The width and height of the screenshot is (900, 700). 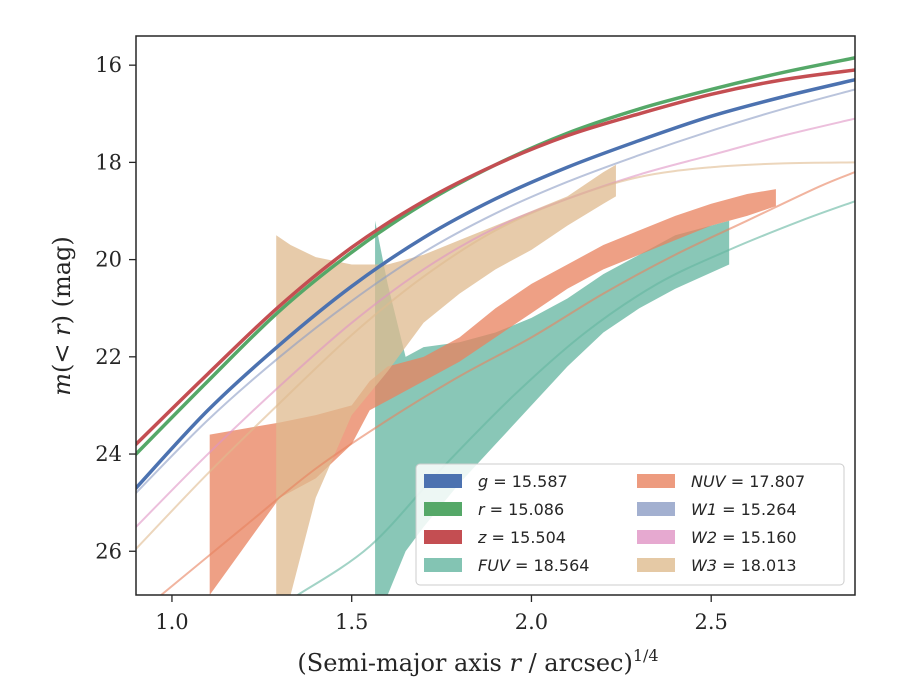 I want to click on y-axis-title-open: (, so click(x=62, y=368).